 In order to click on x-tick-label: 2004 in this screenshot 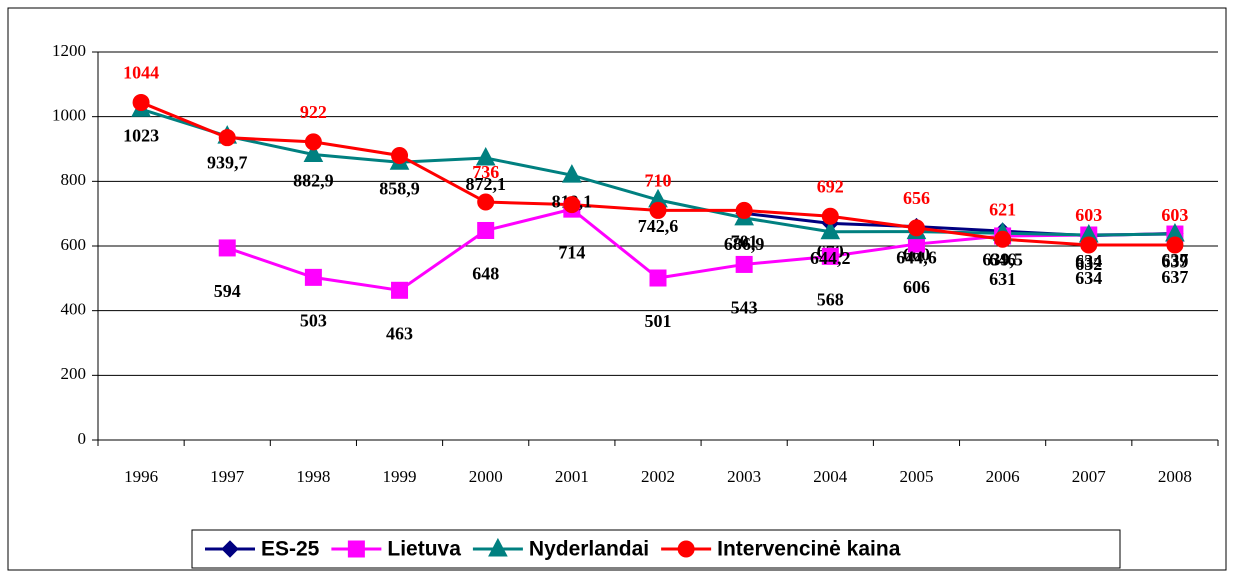, I will do `click(830, 476)`.